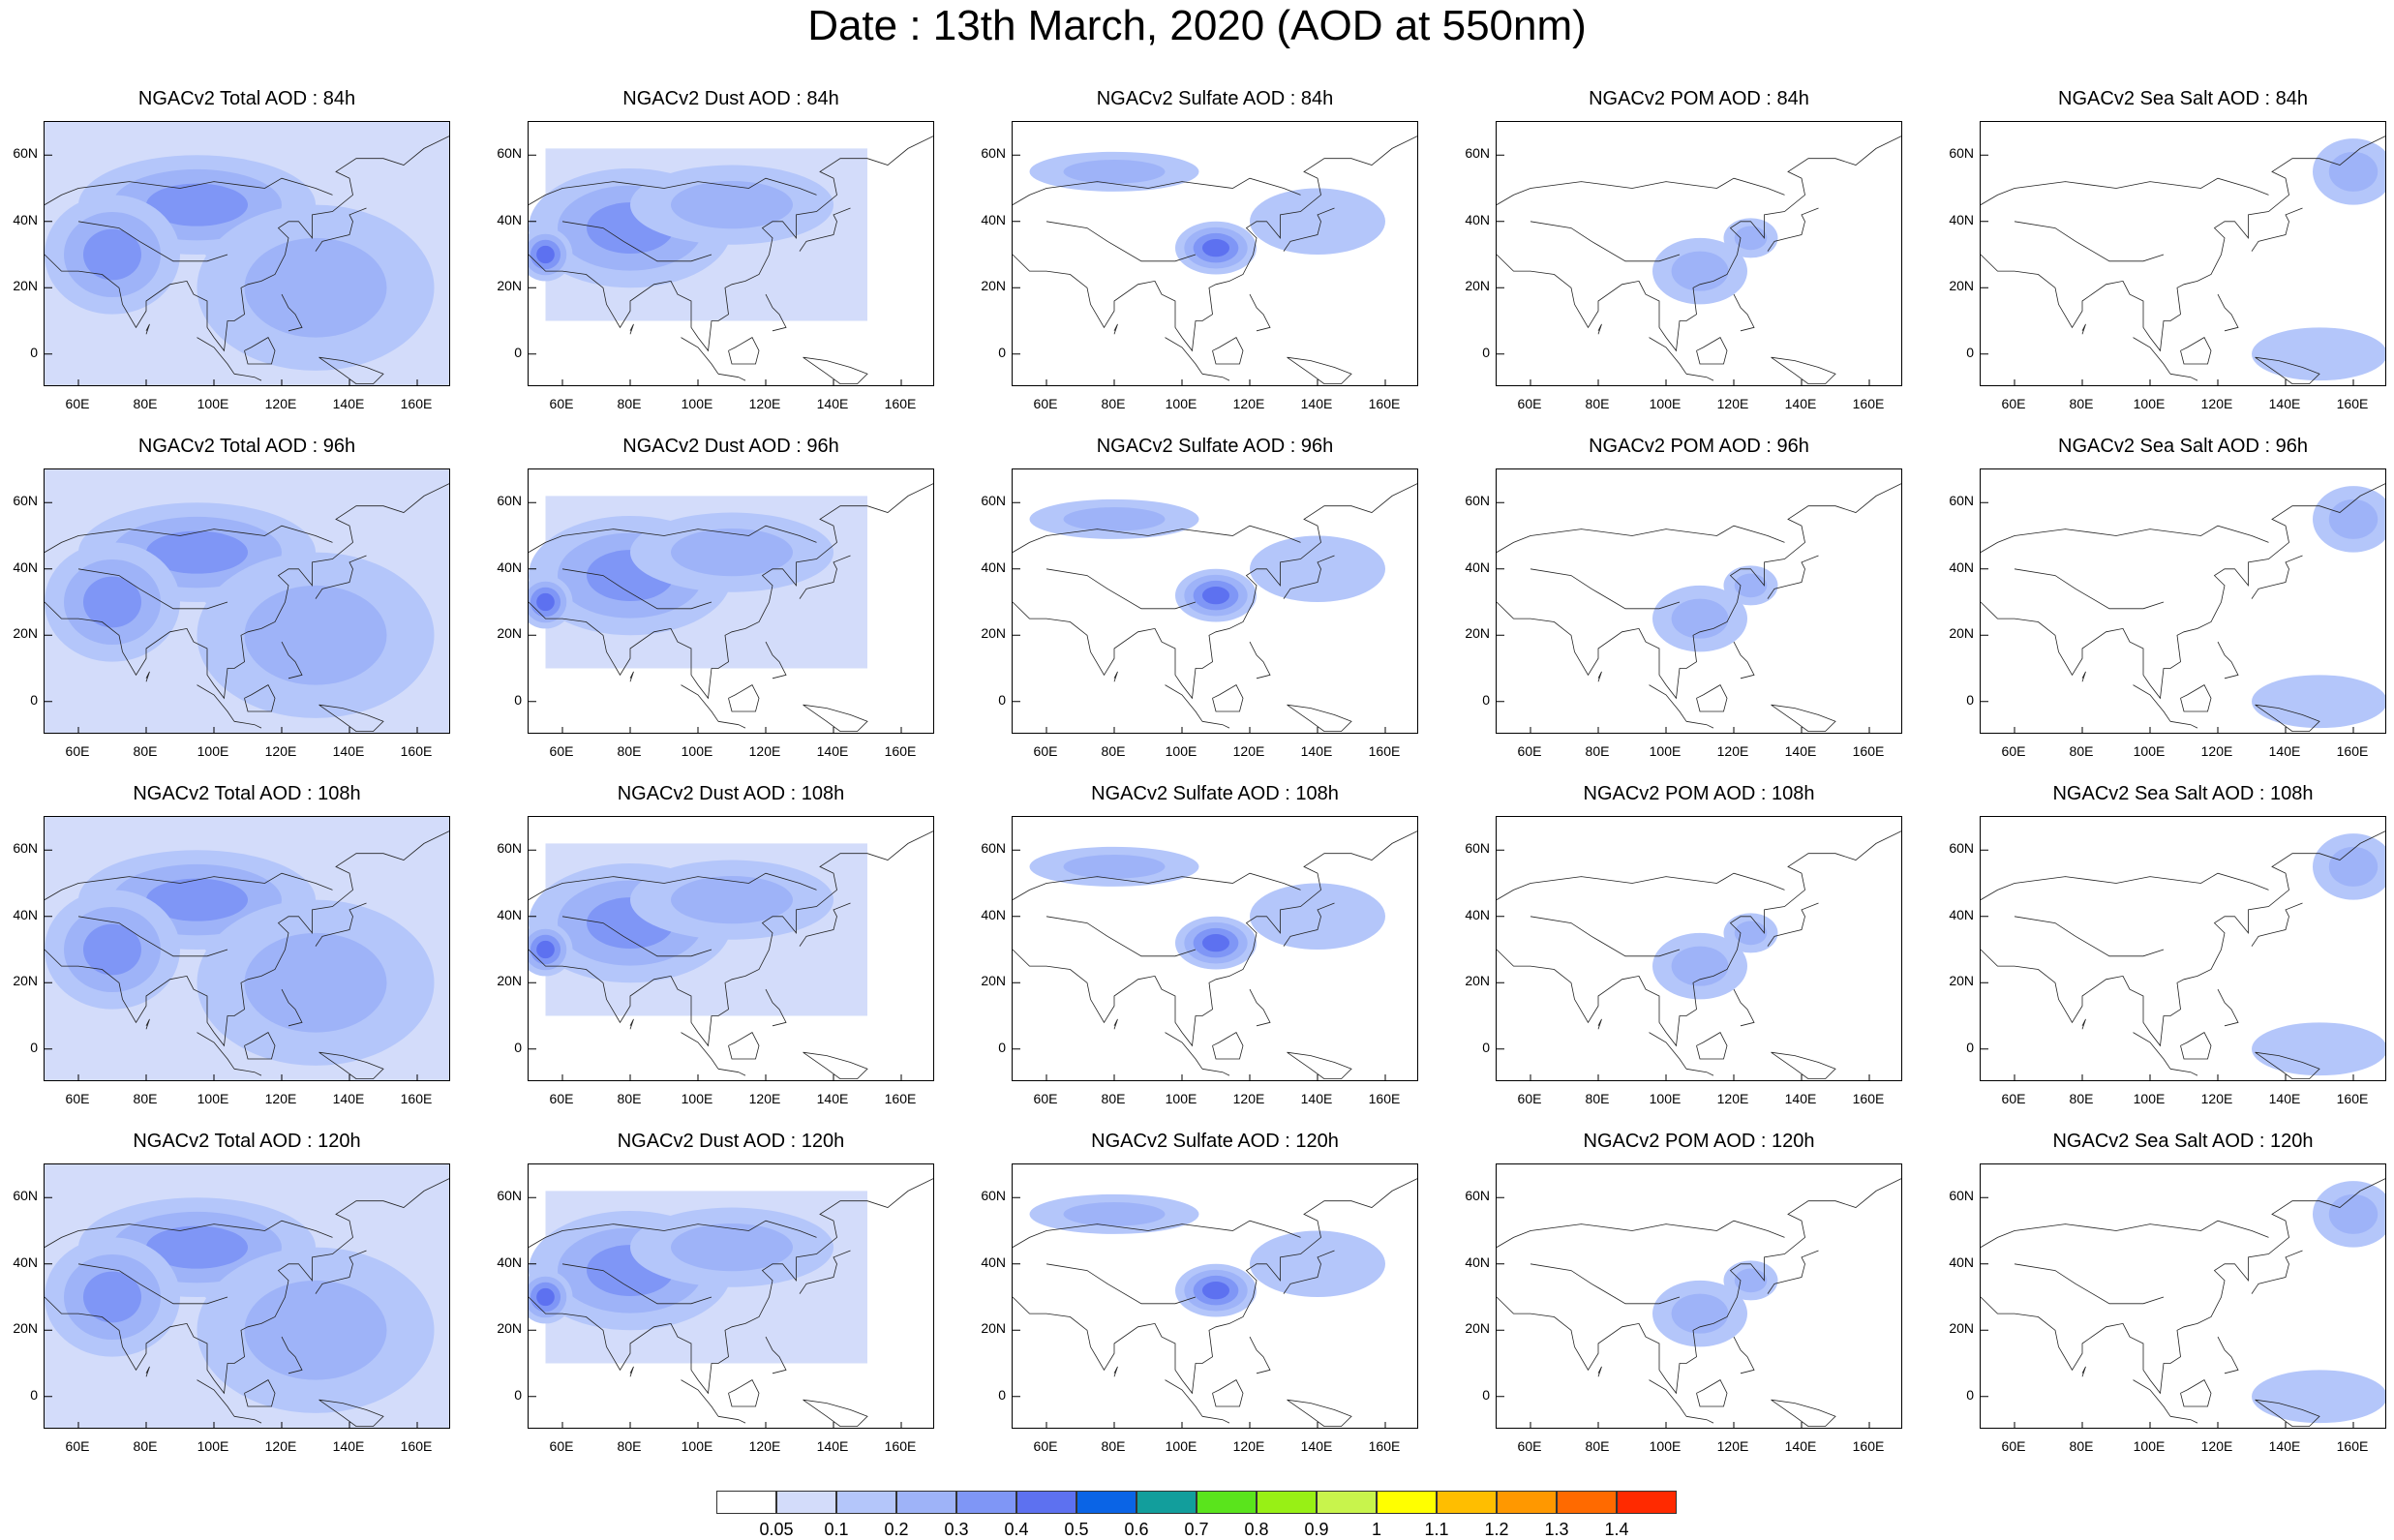 This screenshot has height=1540, width=2394. I want to click on lat-label: 40N, so click(509, 1261).